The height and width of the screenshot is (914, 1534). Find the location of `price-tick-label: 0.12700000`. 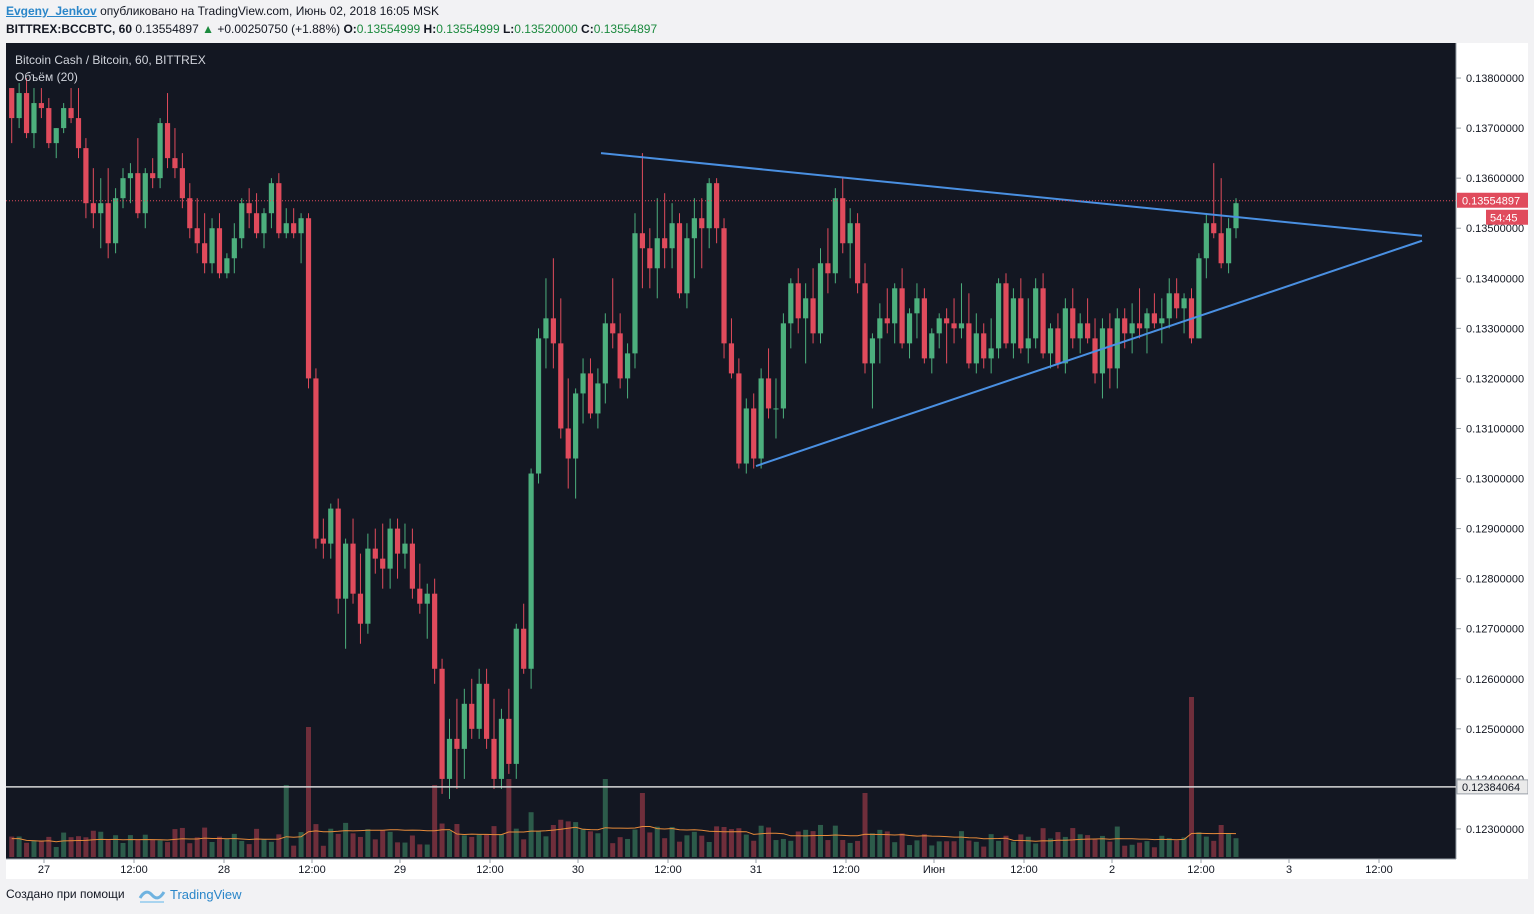

price-tick-label: 0.12700000 is located at coordinates (1495, 630).